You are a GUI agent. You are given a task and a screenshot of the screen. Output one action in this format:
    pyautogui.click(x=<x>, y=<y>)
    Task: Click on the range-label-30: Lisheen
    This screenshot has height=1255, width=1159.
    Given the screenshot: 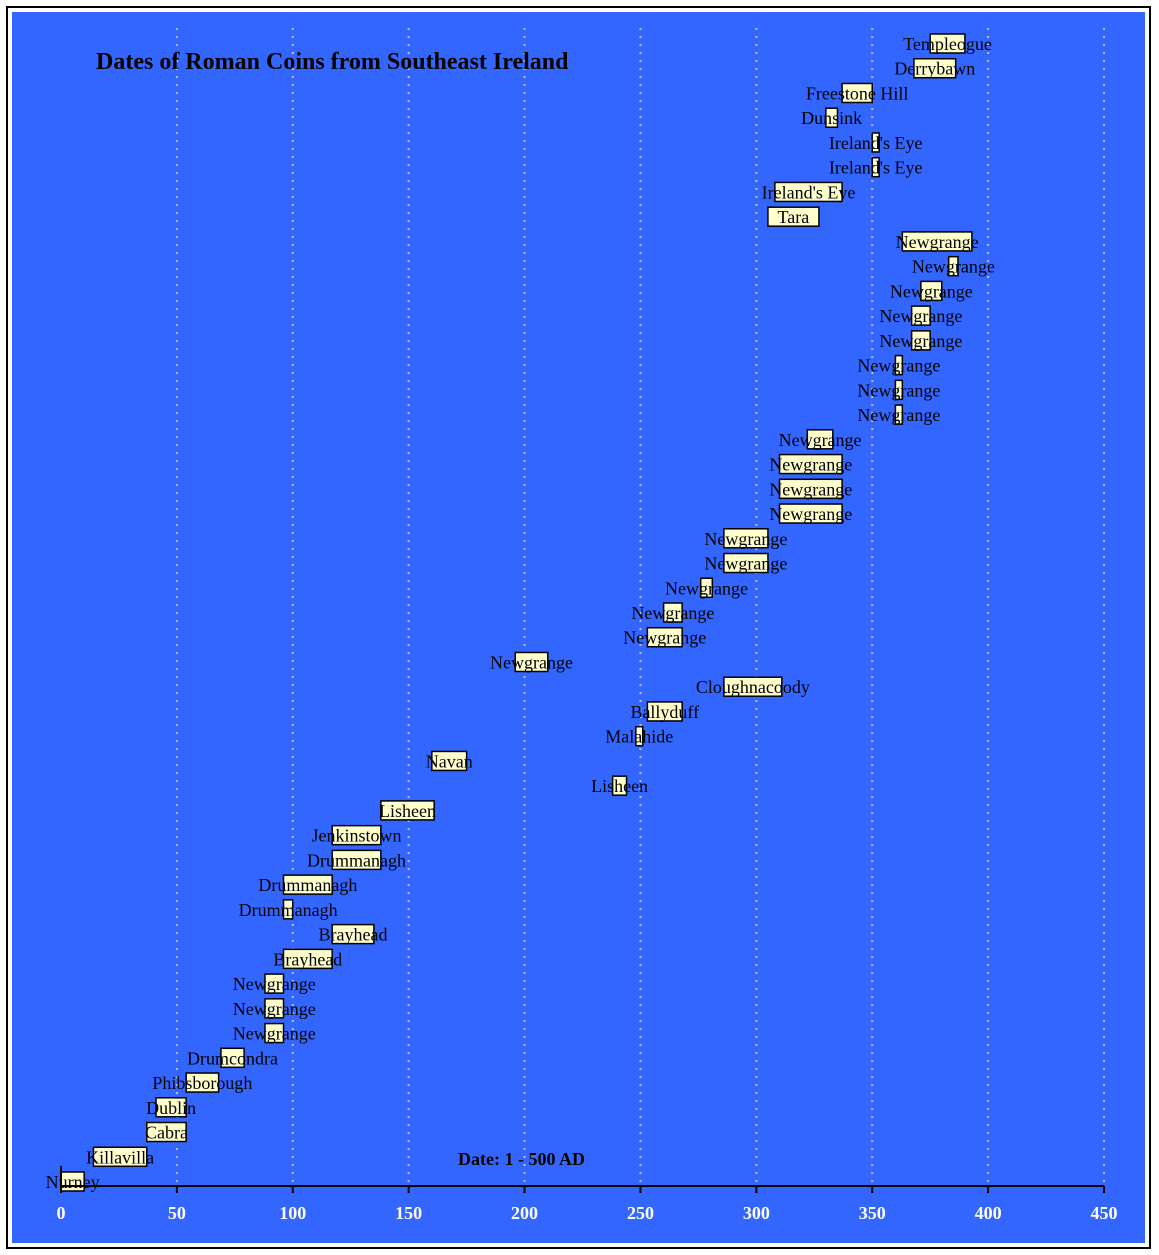 What is the action you would take?
    pyautogui.click(x=619, y=786)
    